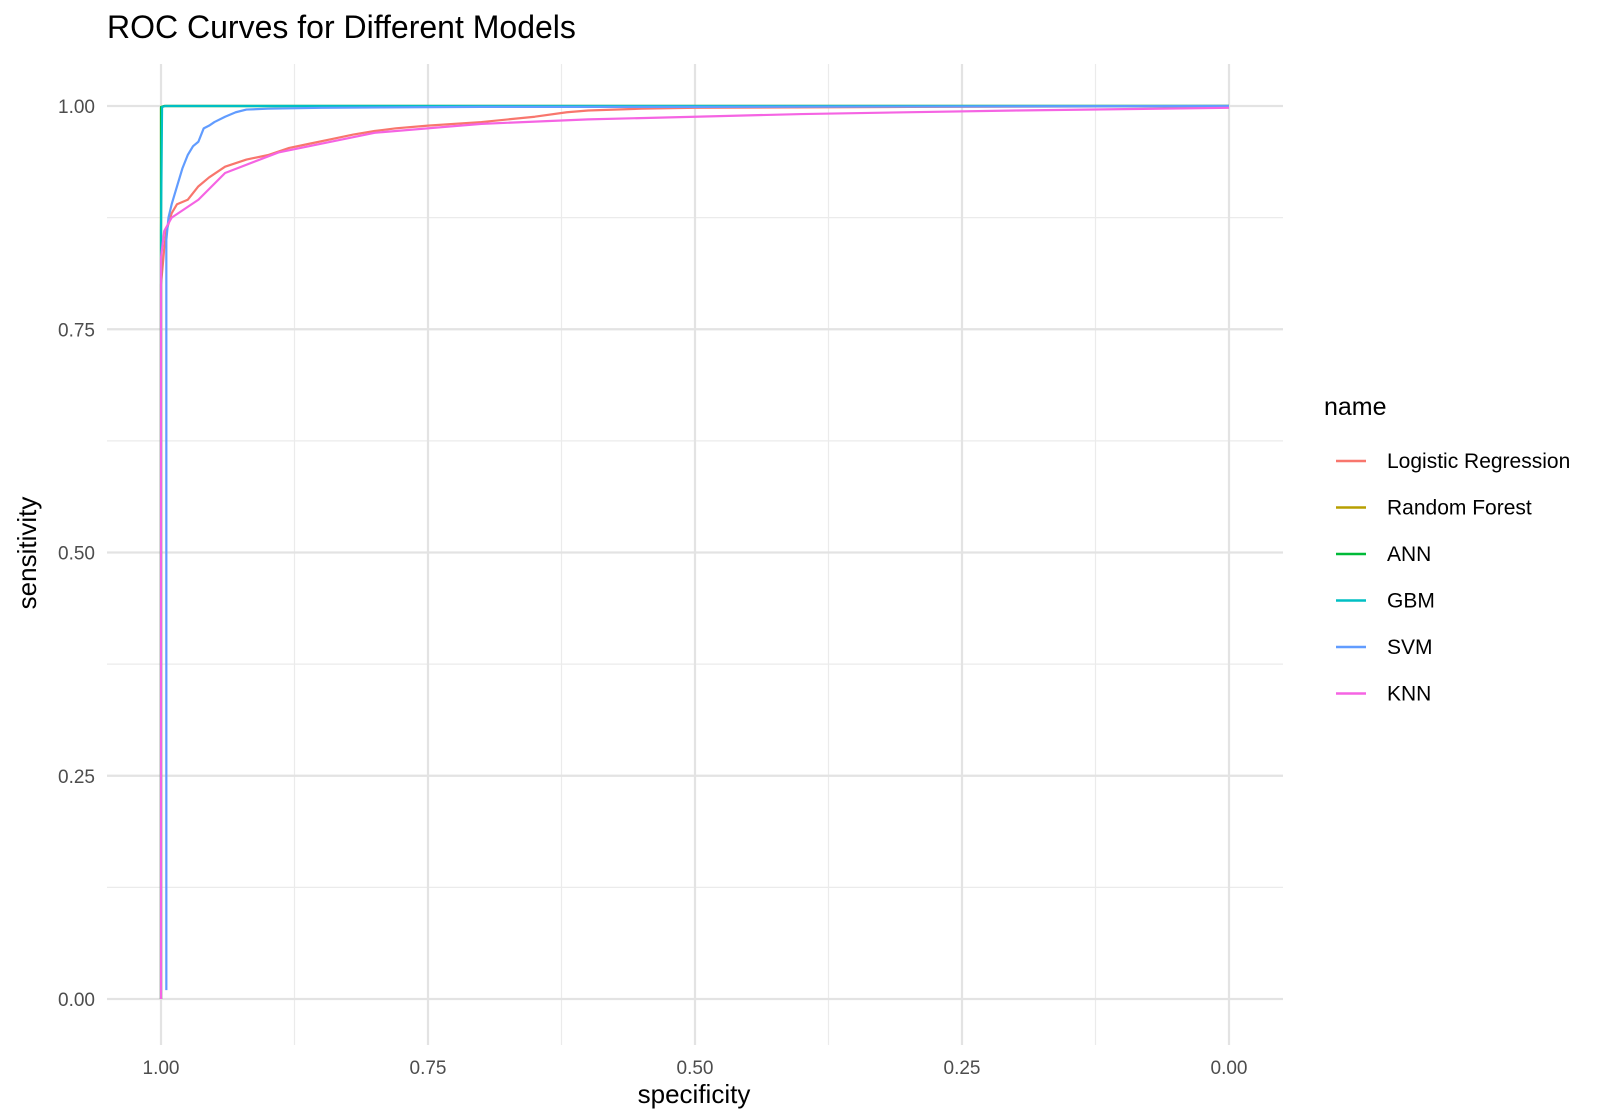 The height and width of the screenshot is (1120, 1614). What do you see at coordinates (694, 1094) in the screenshot?
I see `x-axis-title: specificity` at bounding box center [694, 1094].